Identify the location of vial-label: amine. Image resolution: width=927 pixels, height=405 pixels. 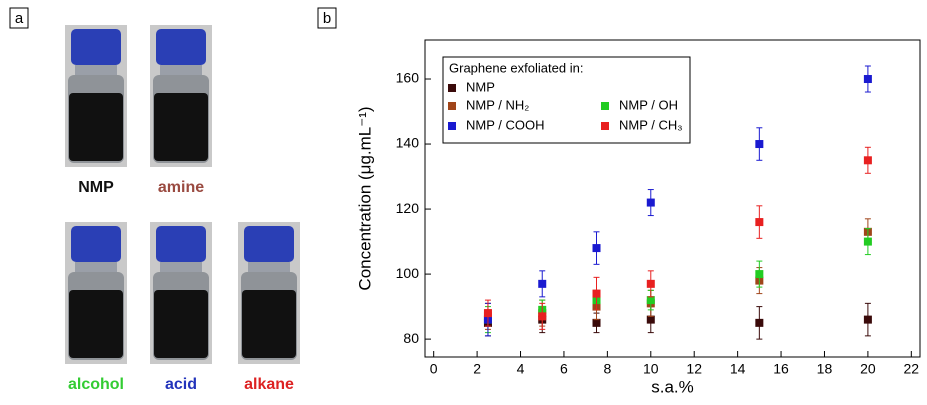
(181, 187).